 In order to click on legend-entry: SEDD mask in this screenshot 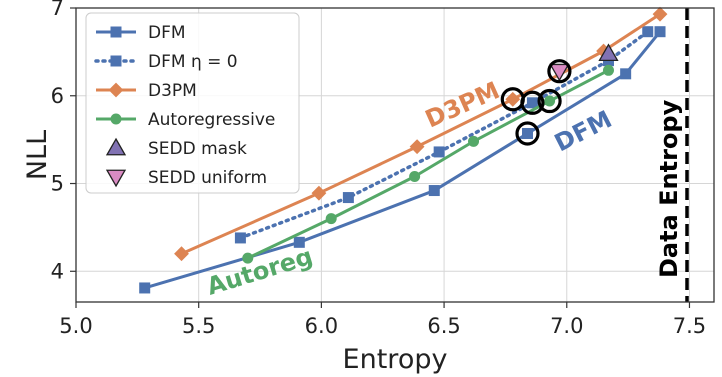, I will do `click(176, 148)`.